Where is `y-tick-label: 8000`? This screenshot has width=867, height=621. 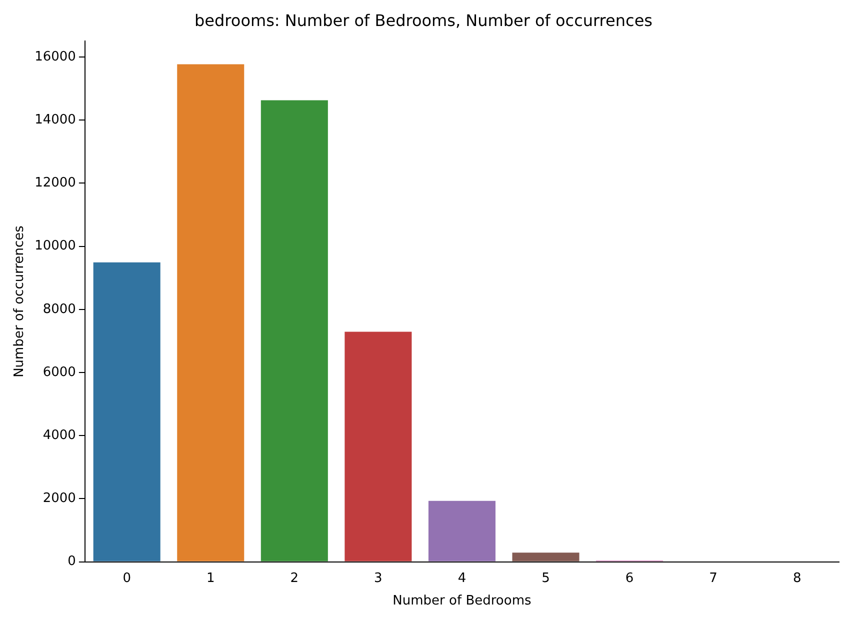 y-tick-label: 8000 is located at coordinates (59, 309).